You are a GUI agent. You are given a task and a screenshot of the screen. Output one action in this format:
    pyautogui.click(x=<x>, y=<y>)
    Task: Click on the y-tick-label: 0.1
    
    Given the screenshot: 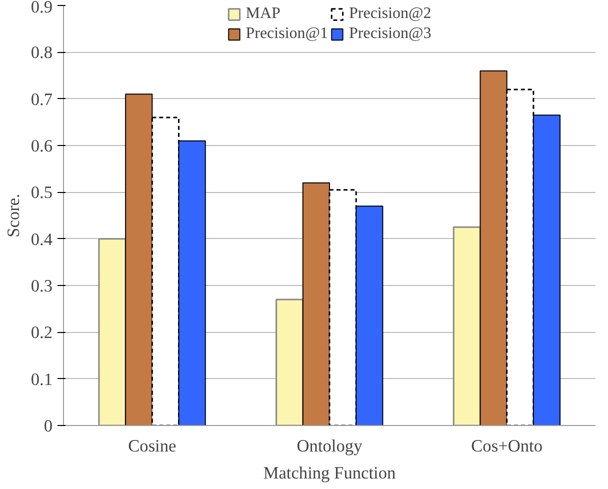 What is the action you would take?
    pyautogui.click(x=41, y=379)
    